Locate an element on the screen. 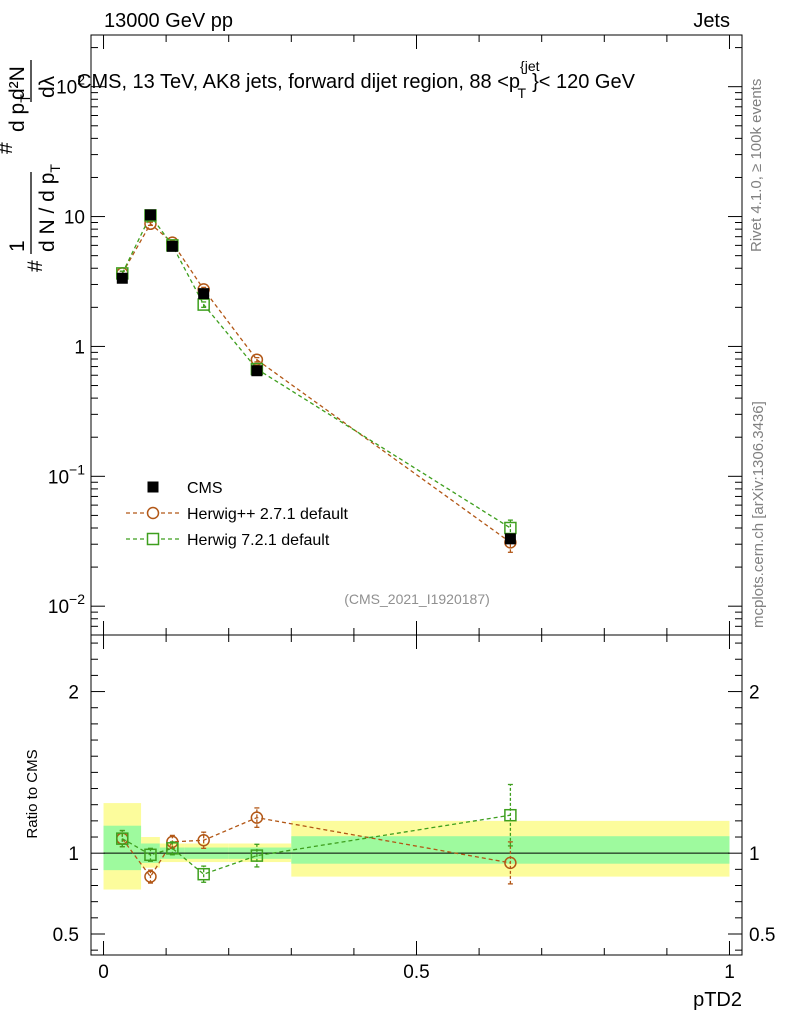 This screenshot has width=786, height=1024. rivet-label: Rivet 4.1.0, ≥ 100k events is located at coordinates (756, 165).